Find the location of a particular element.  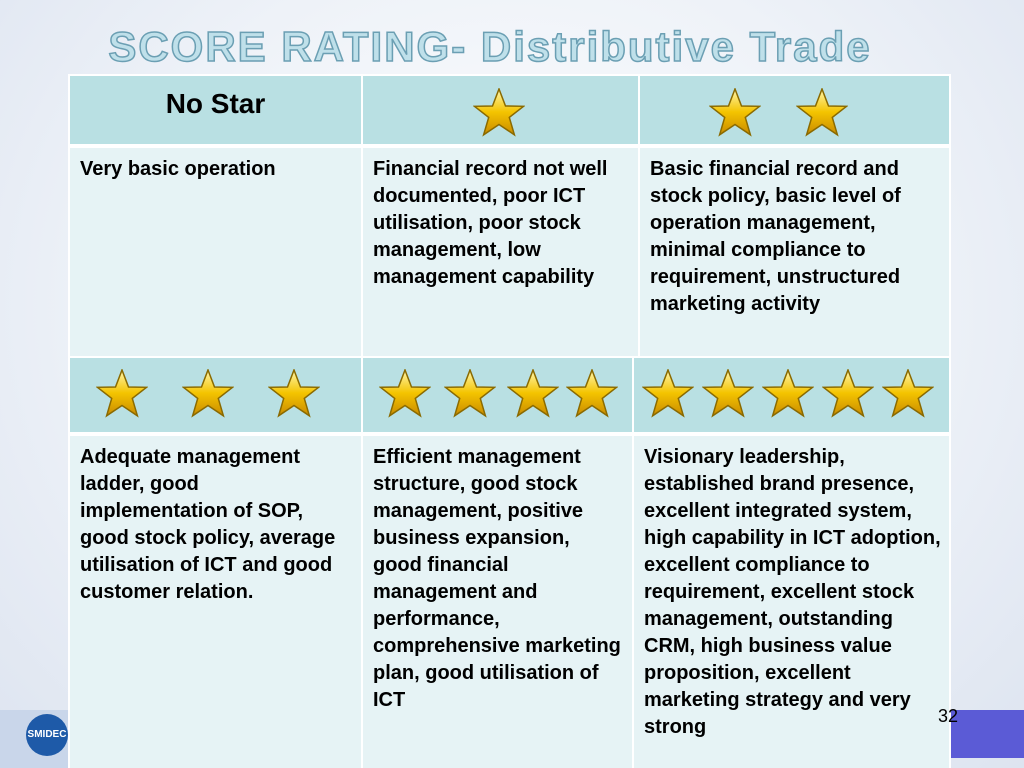

header-cell is located at coordinates (794, 110).